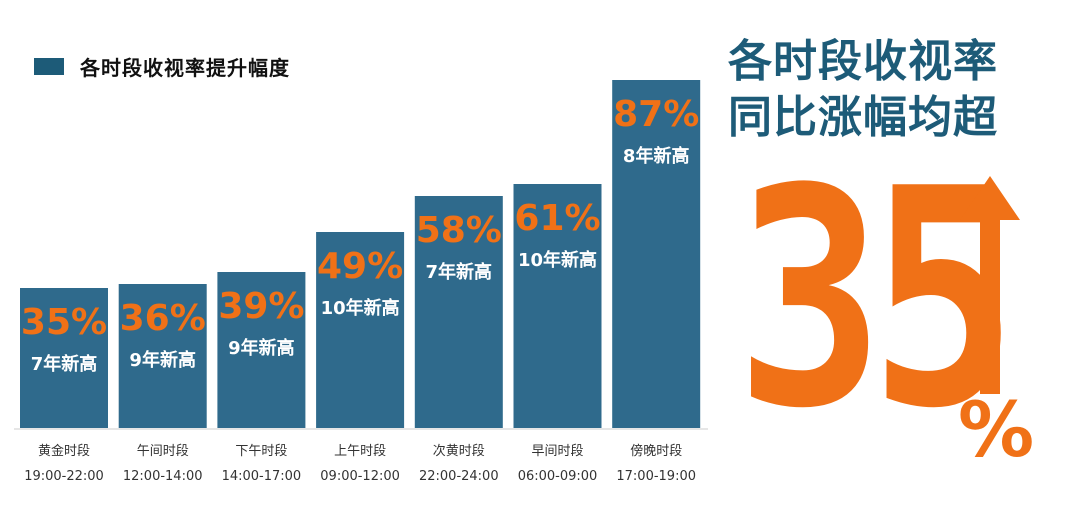  Describe the element at coordinates (49, 66) in the screenshot. I see `legend-swatch` at that location.